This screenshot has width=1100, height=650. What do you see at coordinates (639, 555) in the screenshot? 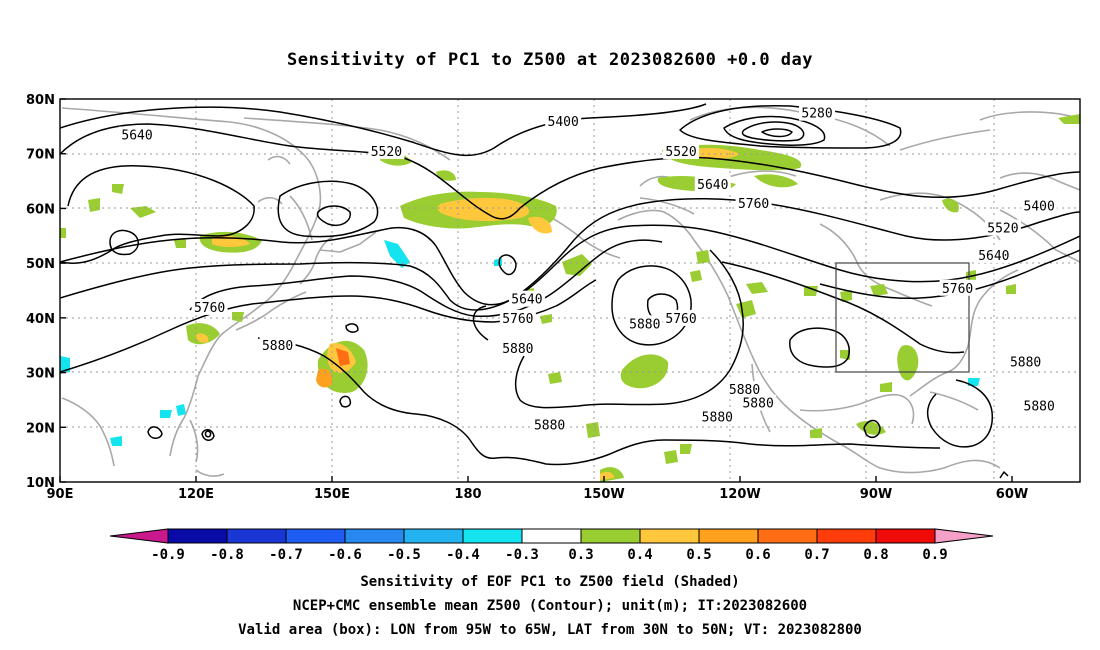
I see `colorbar-label: 0.4` at bounding box center [639, 555].